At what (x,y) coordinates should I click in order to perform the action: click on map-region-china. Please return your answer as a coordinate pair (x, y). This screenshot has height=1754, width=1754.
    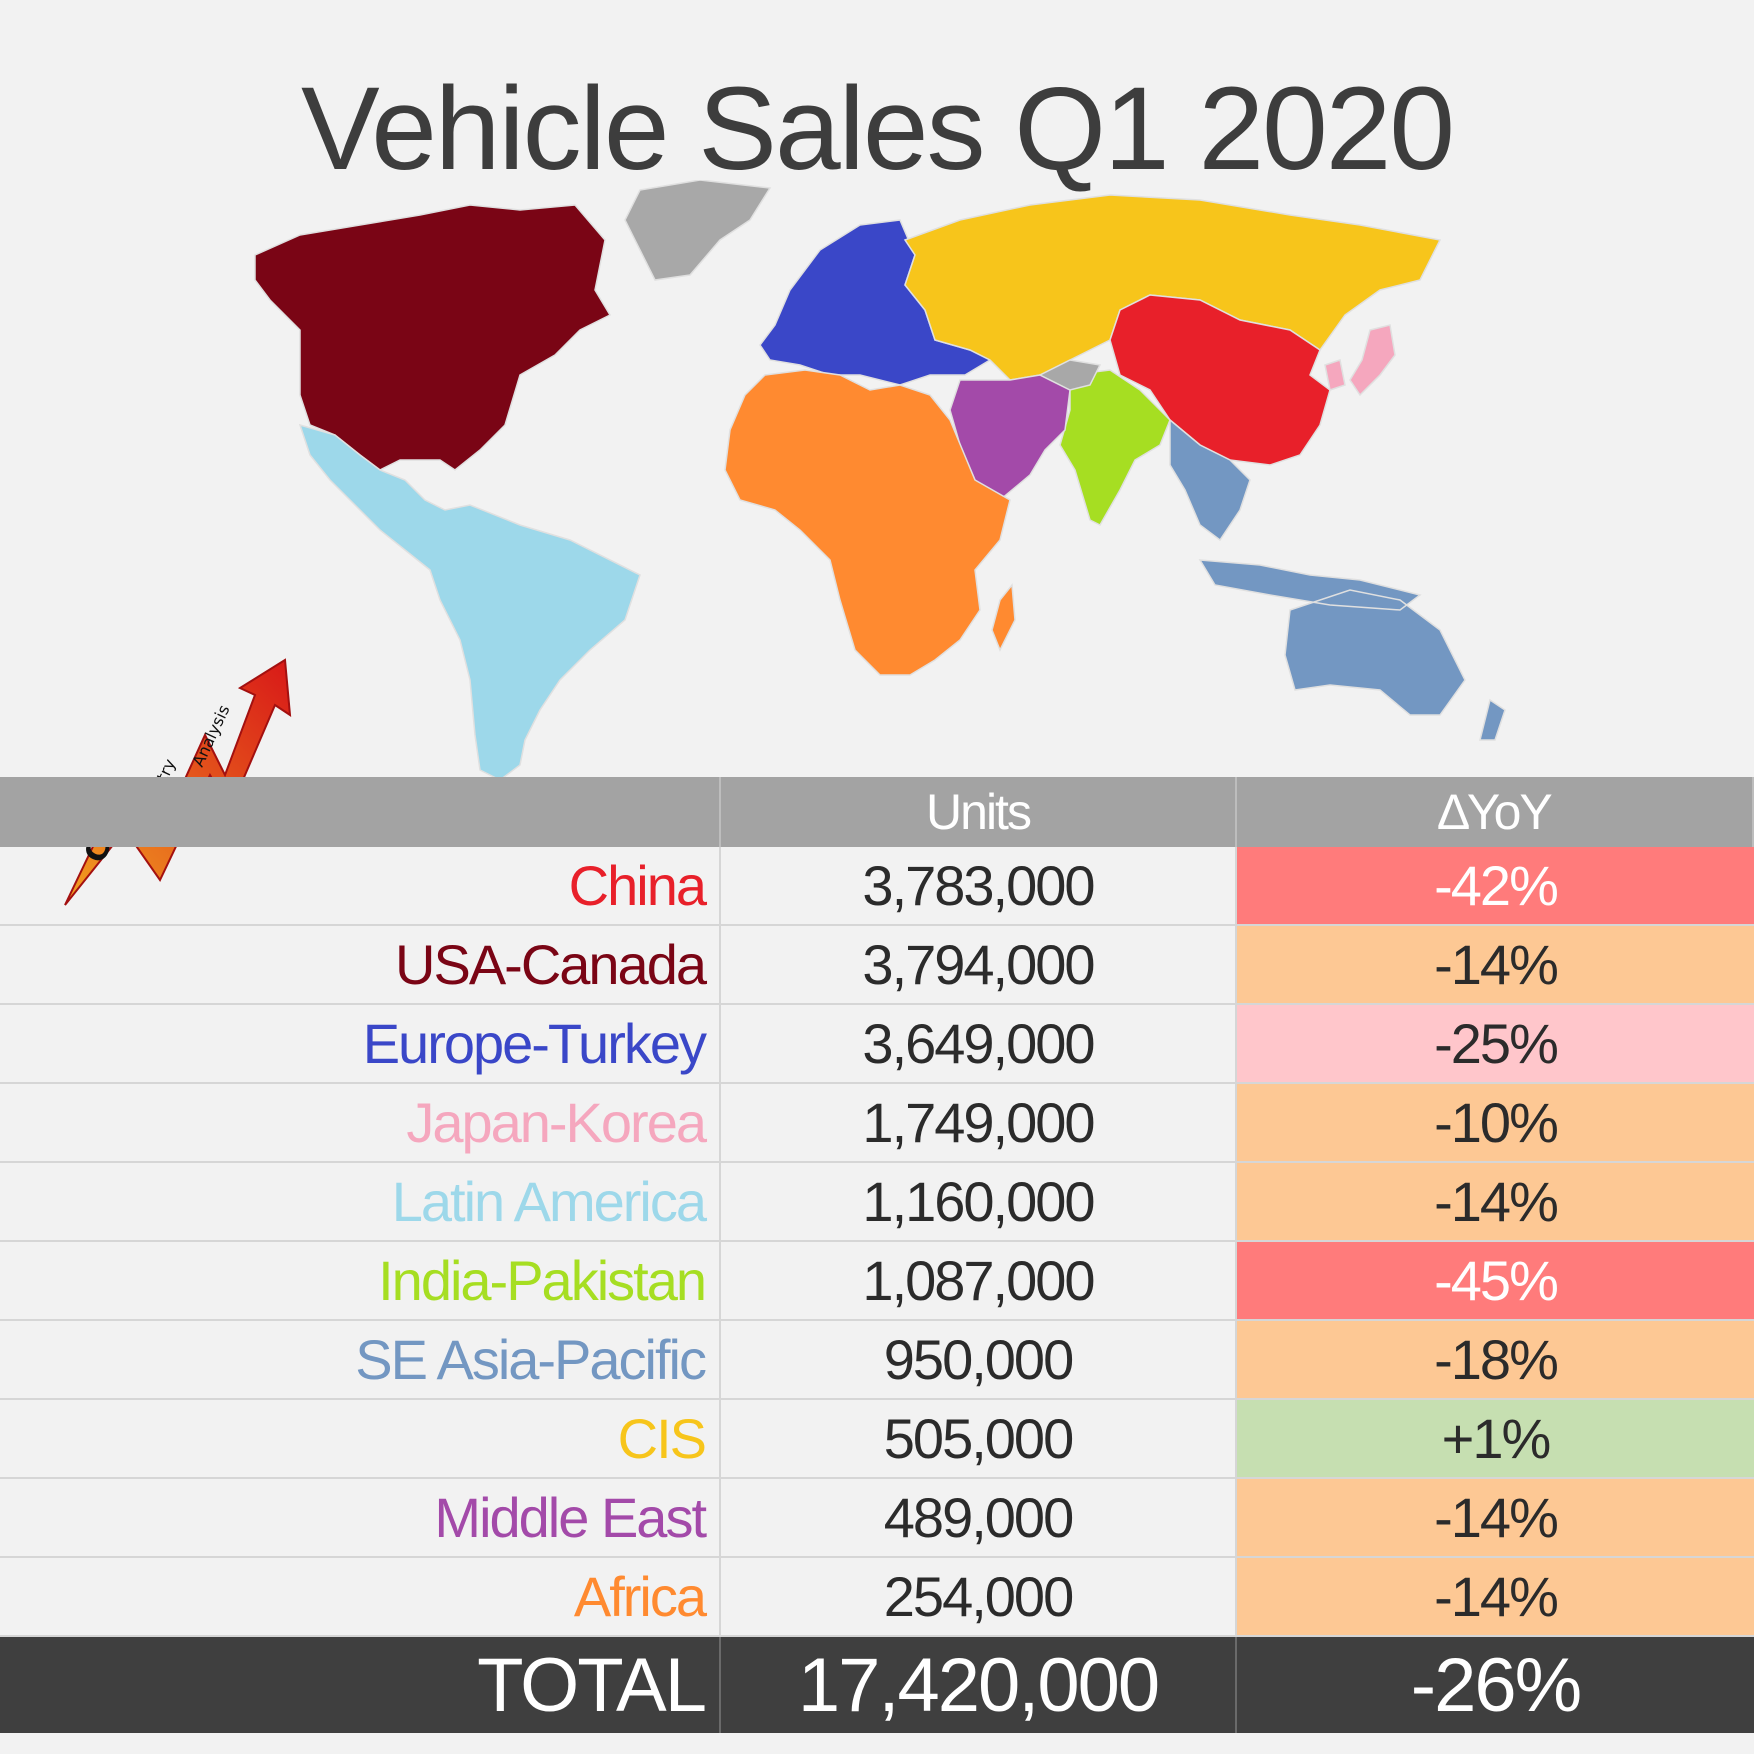
    Looking at the image, I should click on (1220, 380).